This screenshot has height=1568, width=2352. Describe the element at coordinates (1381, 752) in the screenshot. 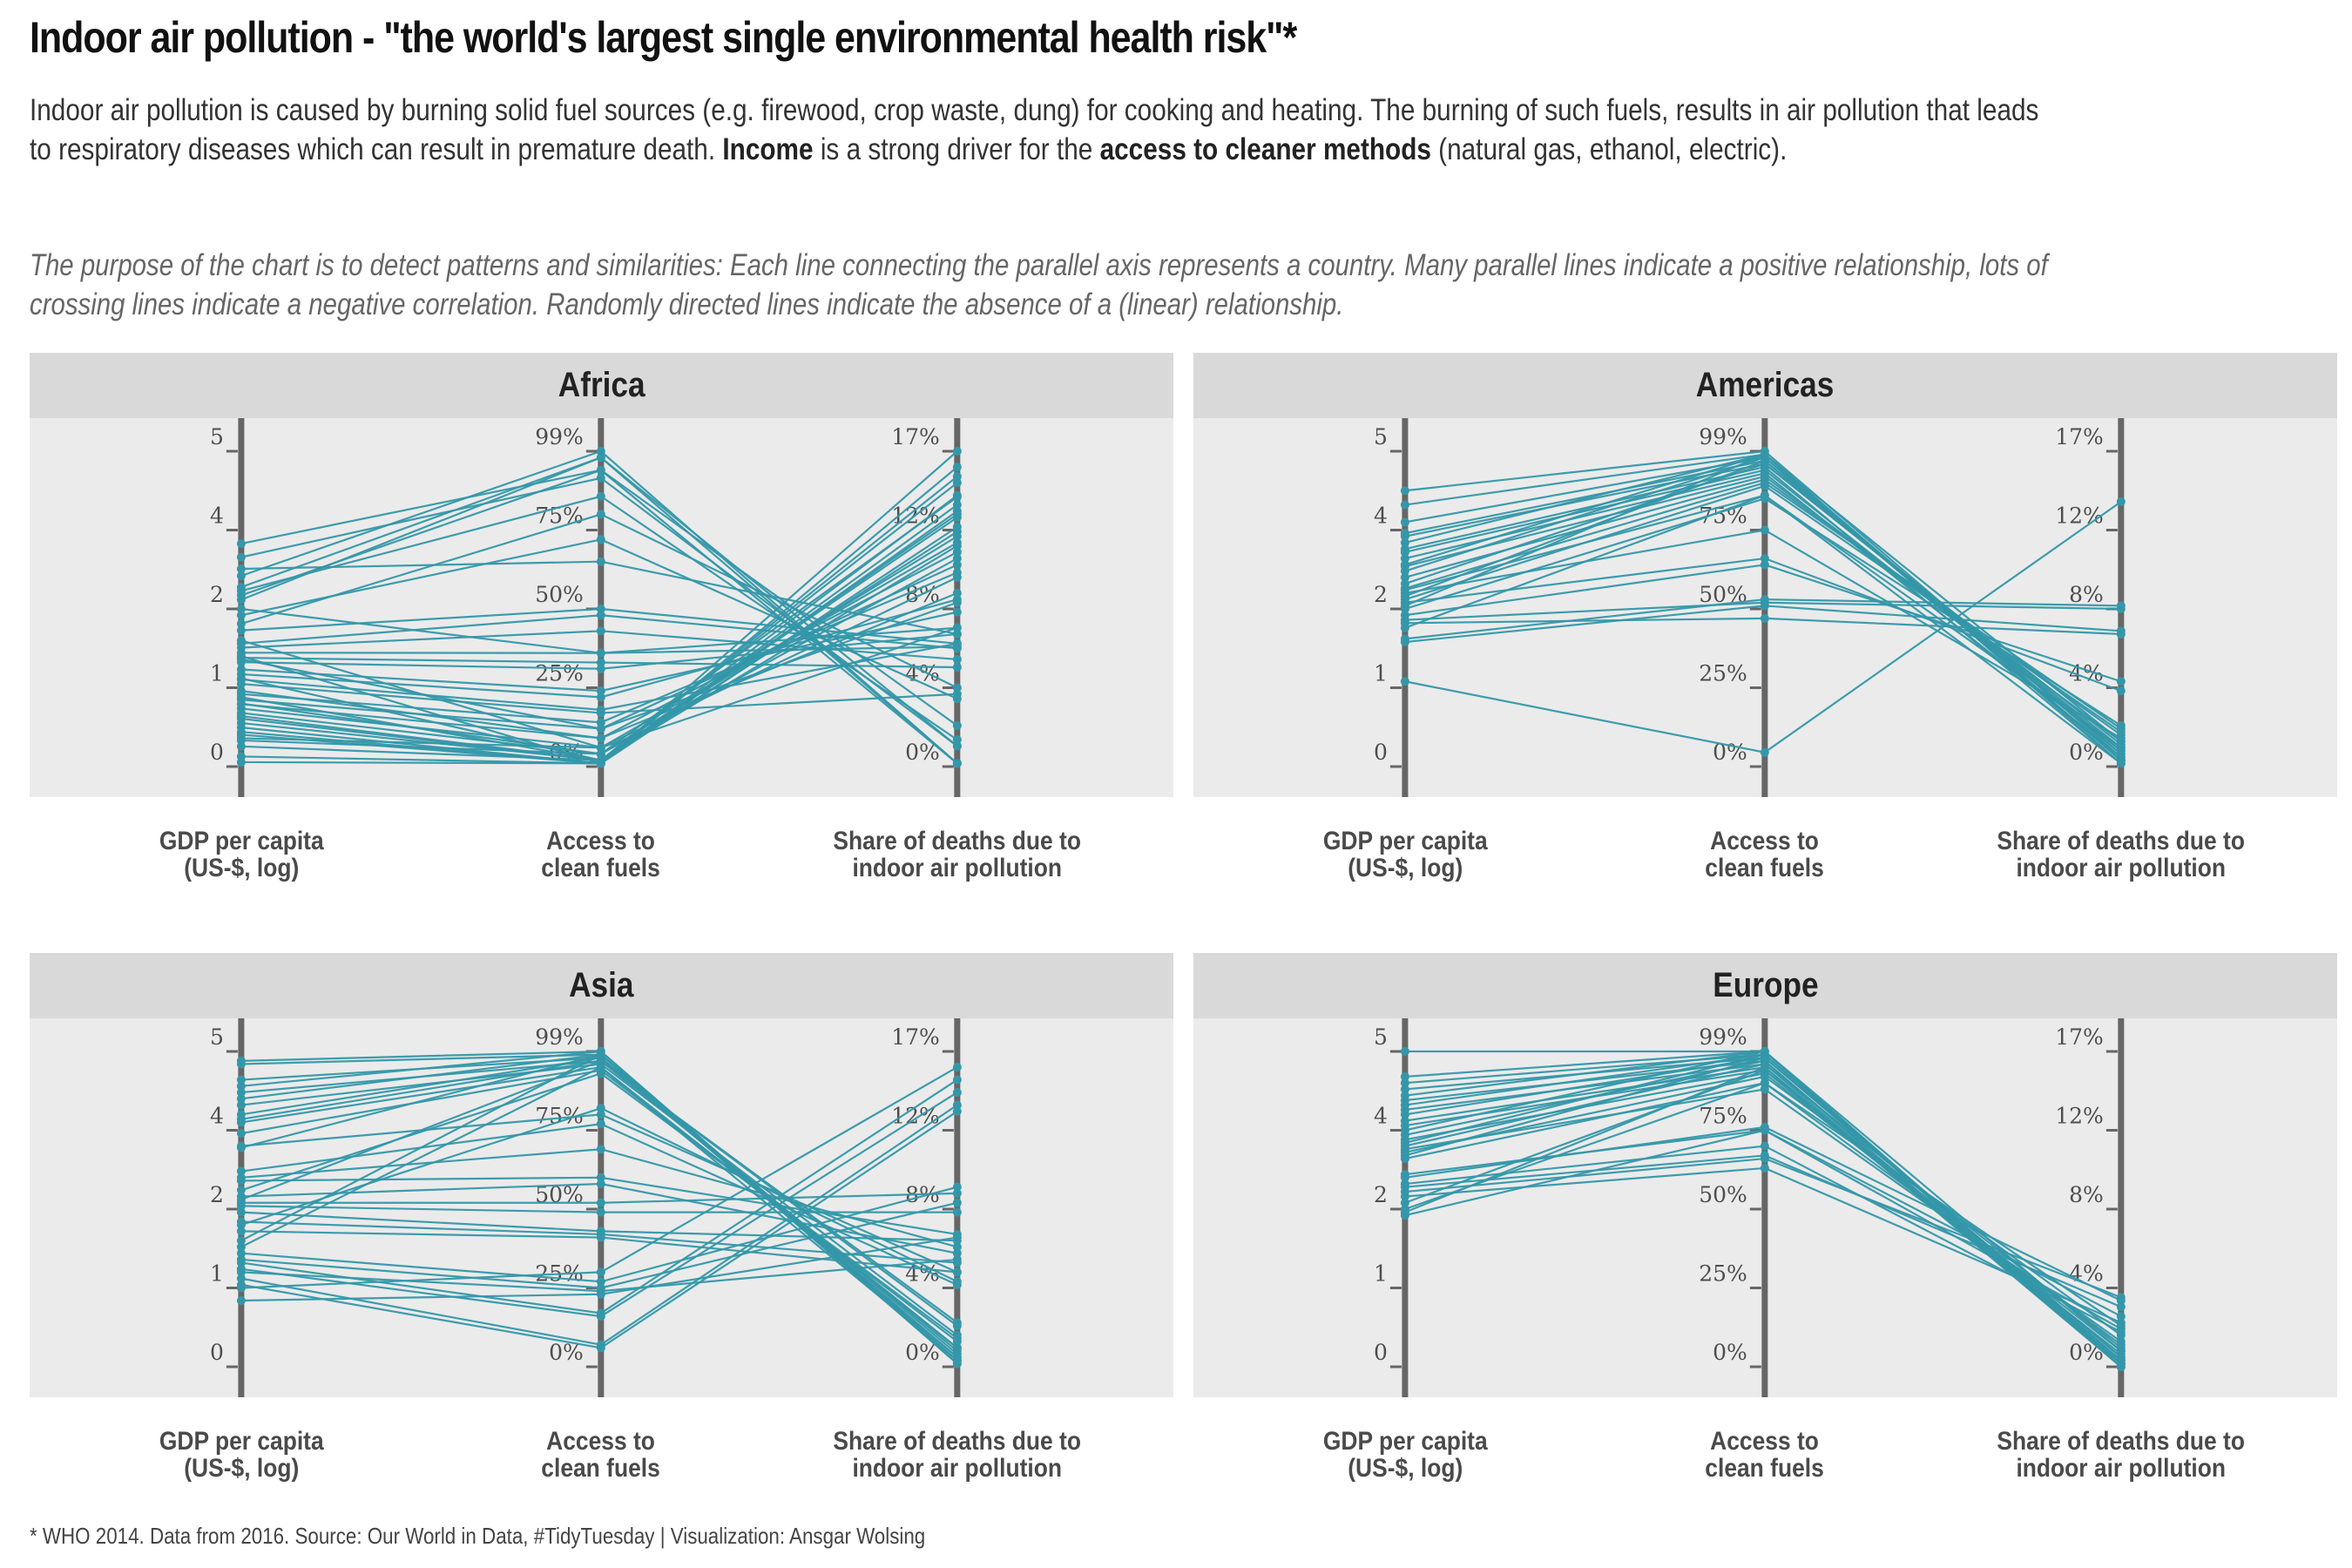

I see `tick-label: 0` at that location.